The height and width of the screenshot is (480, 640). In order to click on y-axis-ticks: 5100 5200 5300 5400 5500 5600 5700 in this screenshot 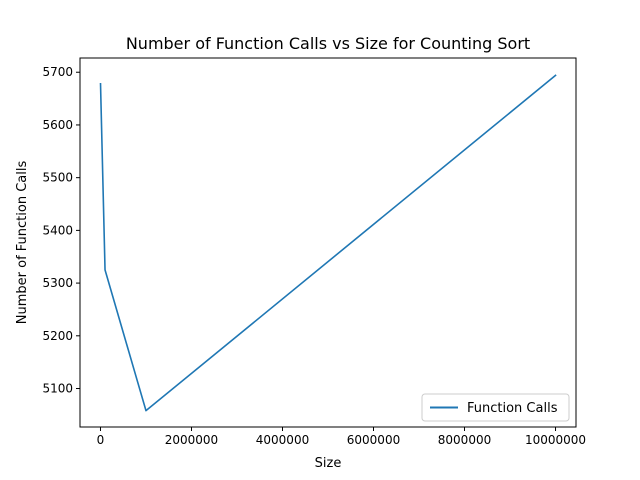, I will do `click(61, 230)`.